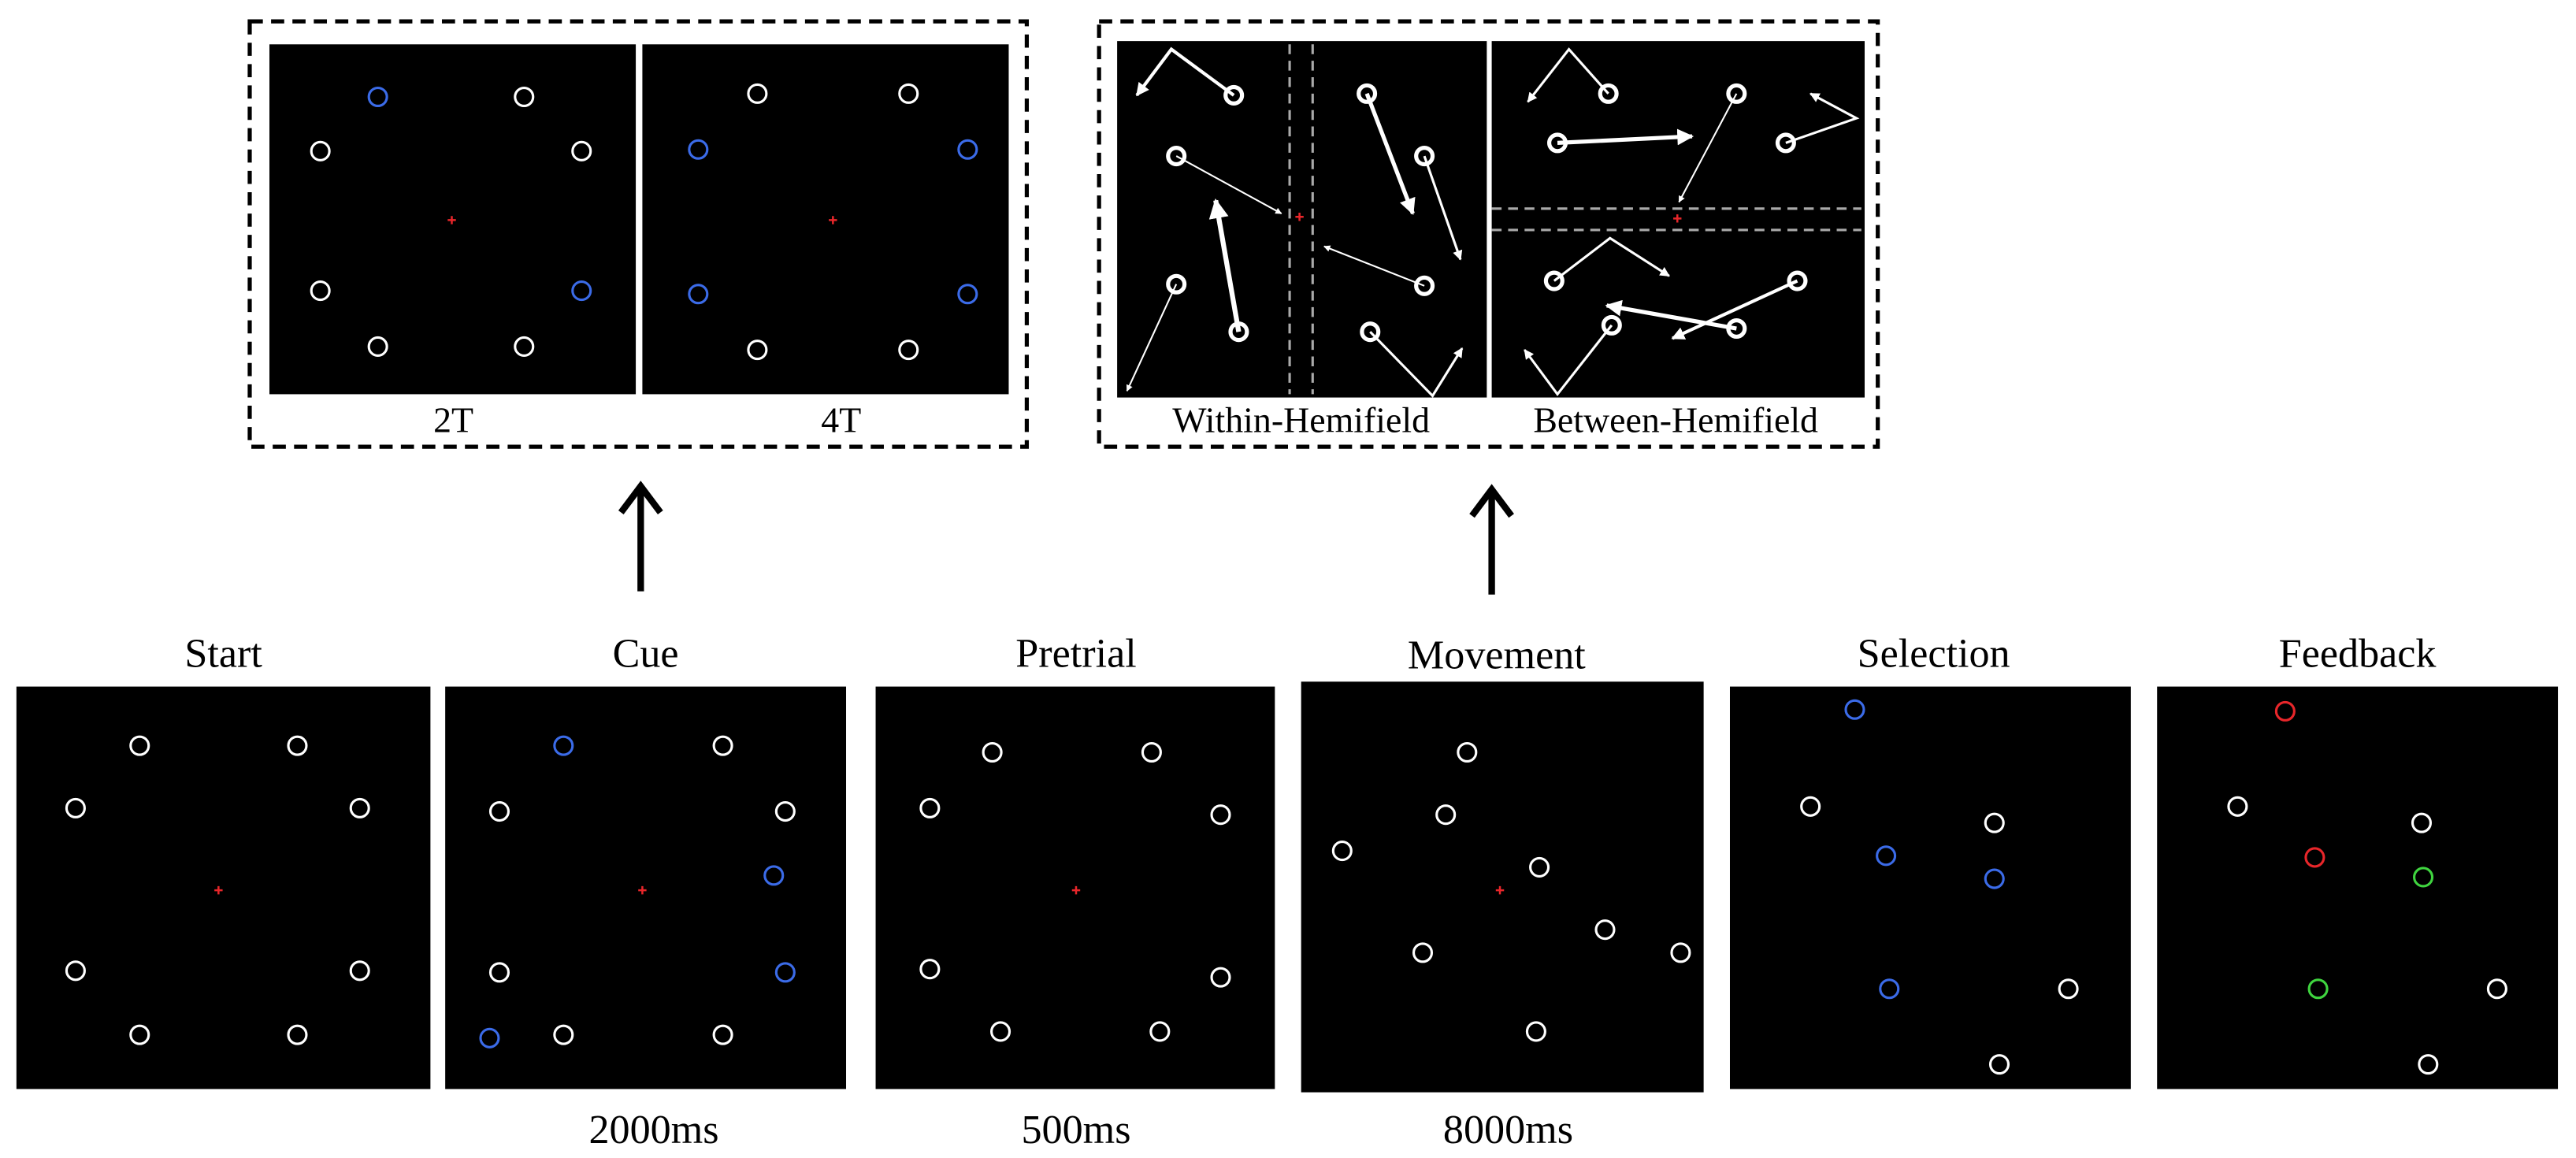  What do you see at coordinates (1301, 419) in the screenshot?
I see `inset-label: Within-Hemifield` at bounding box center [1301, 419].